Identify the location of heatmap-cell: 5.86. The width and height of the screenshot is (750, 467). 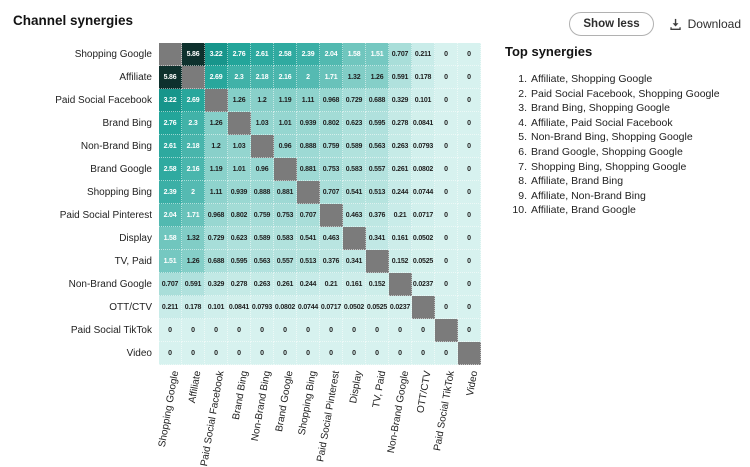
(193, 54).